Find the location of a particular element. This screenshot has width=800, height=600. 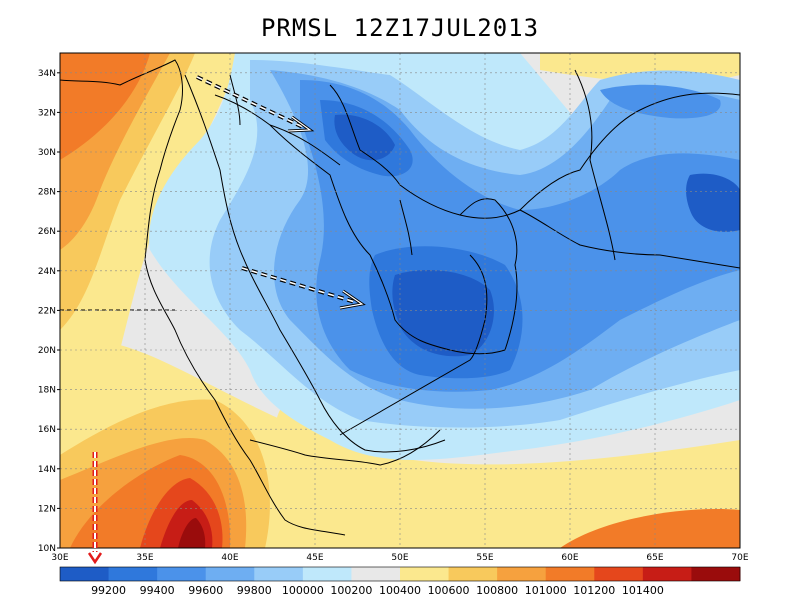

border-qatar is located at coordinates (406, 227).